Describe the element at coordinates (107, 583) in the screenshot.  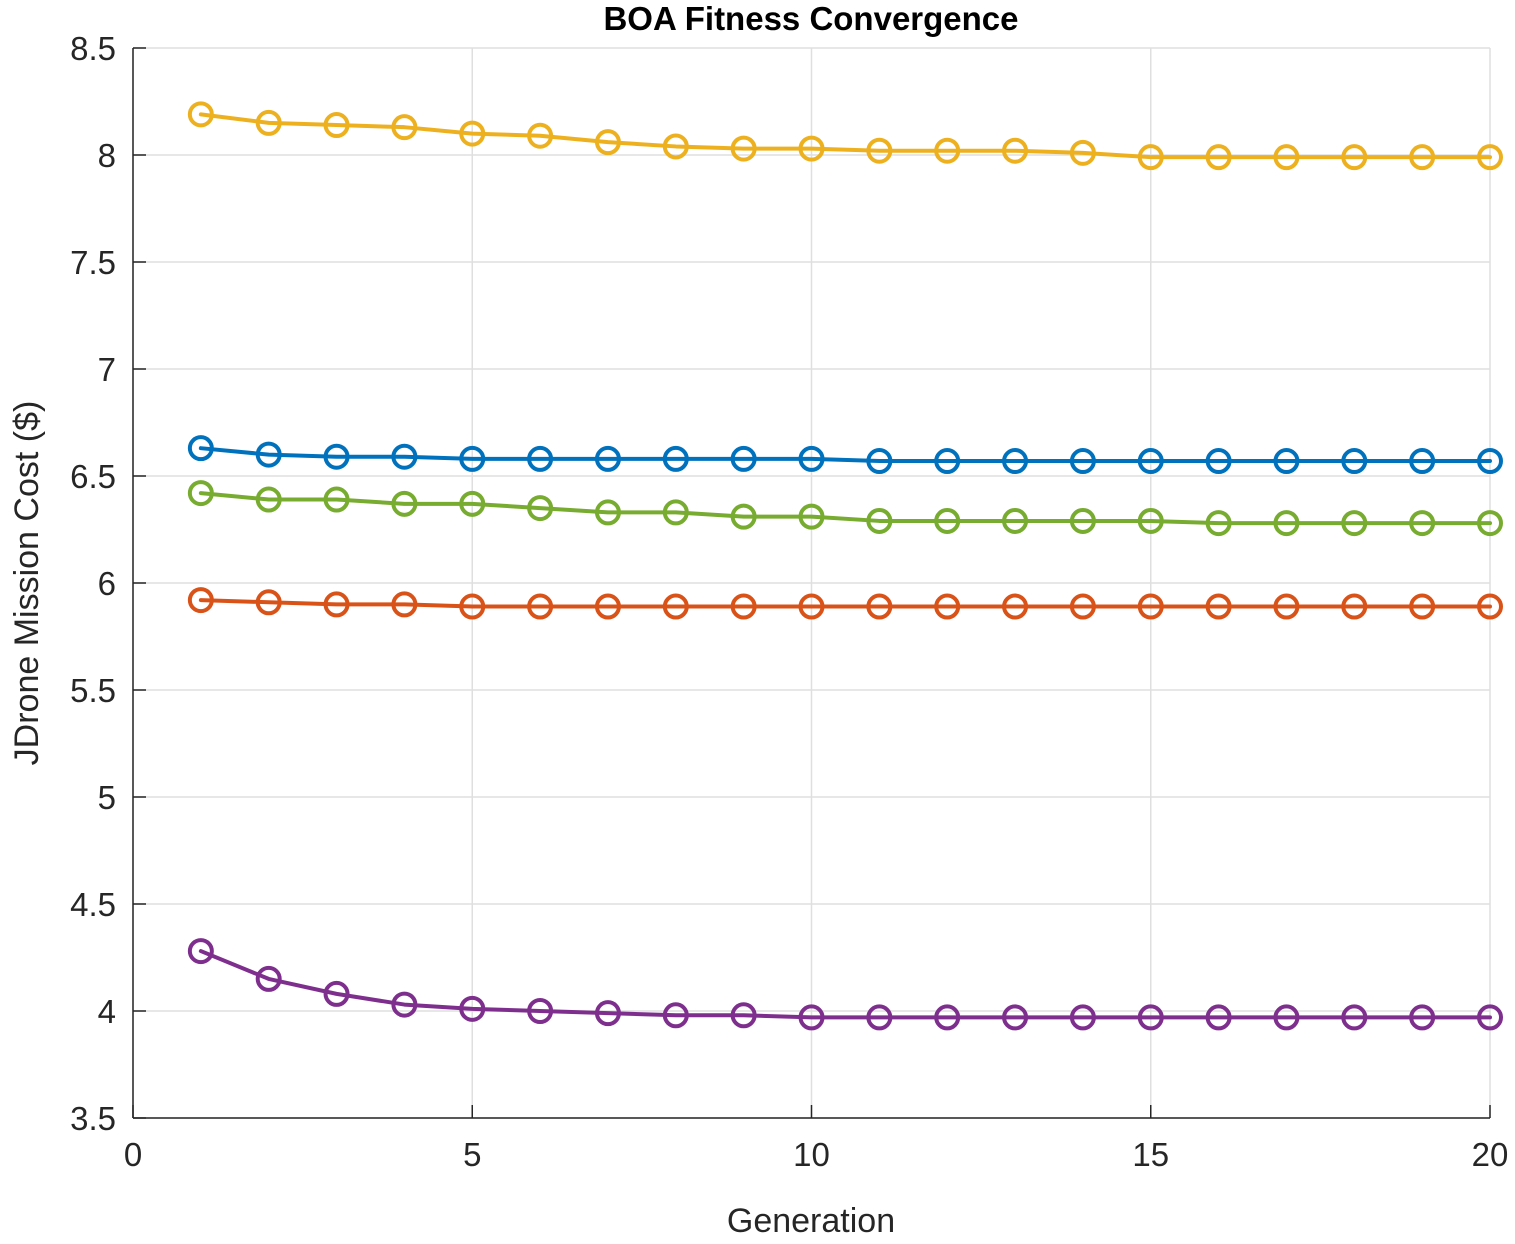
I see `y-tick-label: 6` at that location.